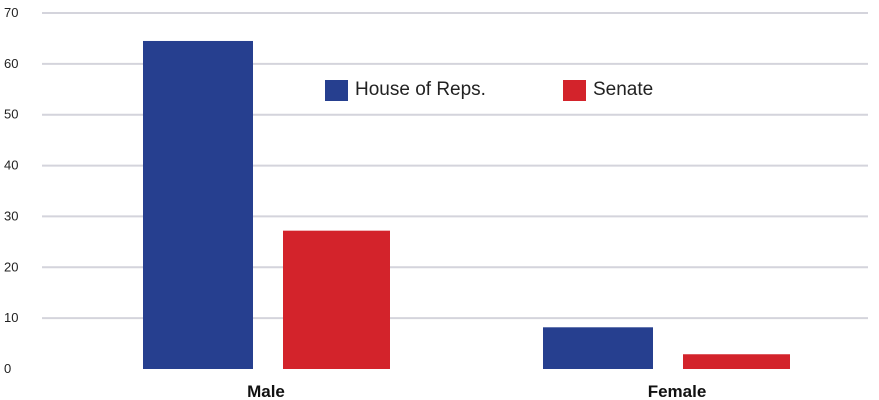 The width and height of the screenshot is (879, 400). Describe the element at coordinates (598, 348) in the screenshot. I see `bar-female-house-of-reps` at that location.